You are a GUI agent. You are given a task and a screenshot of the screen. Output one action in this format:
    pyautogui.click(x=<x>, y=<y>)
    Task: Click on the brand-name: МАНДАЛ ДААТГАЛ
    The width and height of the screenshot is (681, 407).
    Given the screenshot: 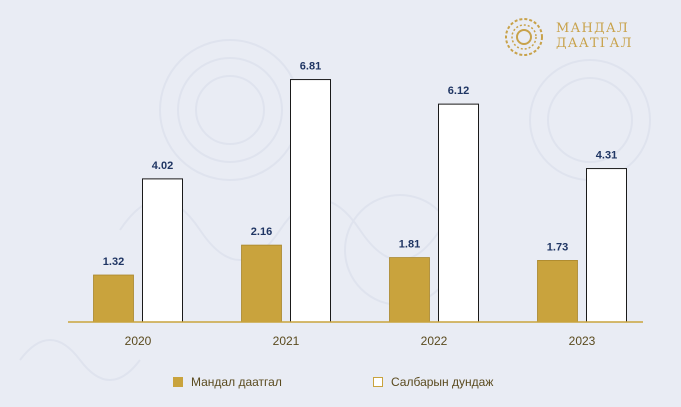 What is the action you would take?
    pyautogui.click(x=594, y=36)
    